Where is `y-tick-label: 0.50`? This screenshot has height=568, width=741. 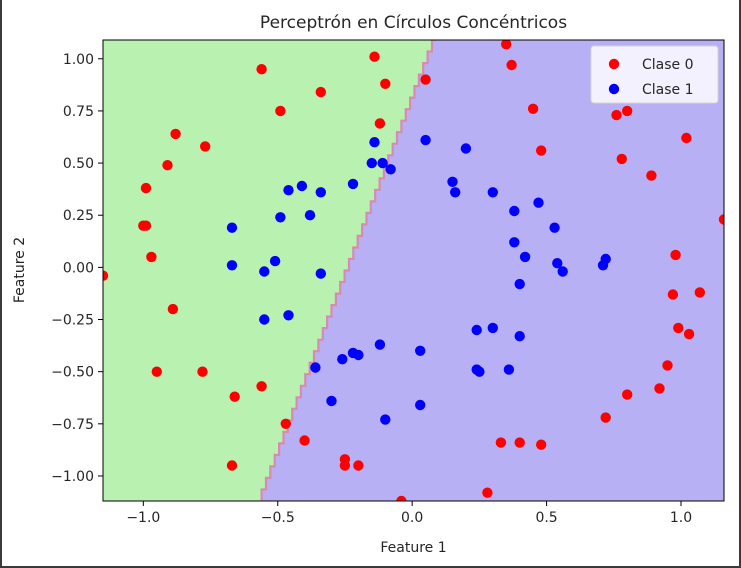
y-tick-label: 0.50 is located at coordinates (78, 164).